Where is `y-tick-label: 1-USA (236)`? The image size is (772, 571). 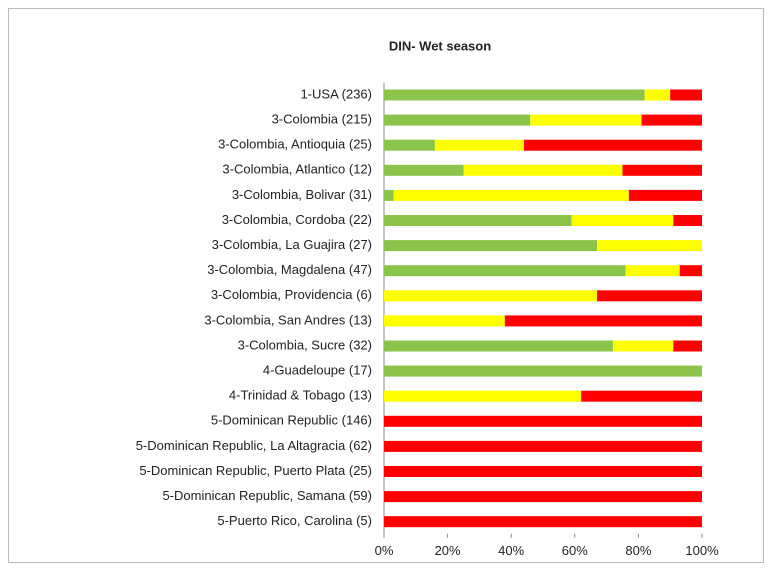
y-tick-label: 1-USA (236) is located at coordinates (336, 93).